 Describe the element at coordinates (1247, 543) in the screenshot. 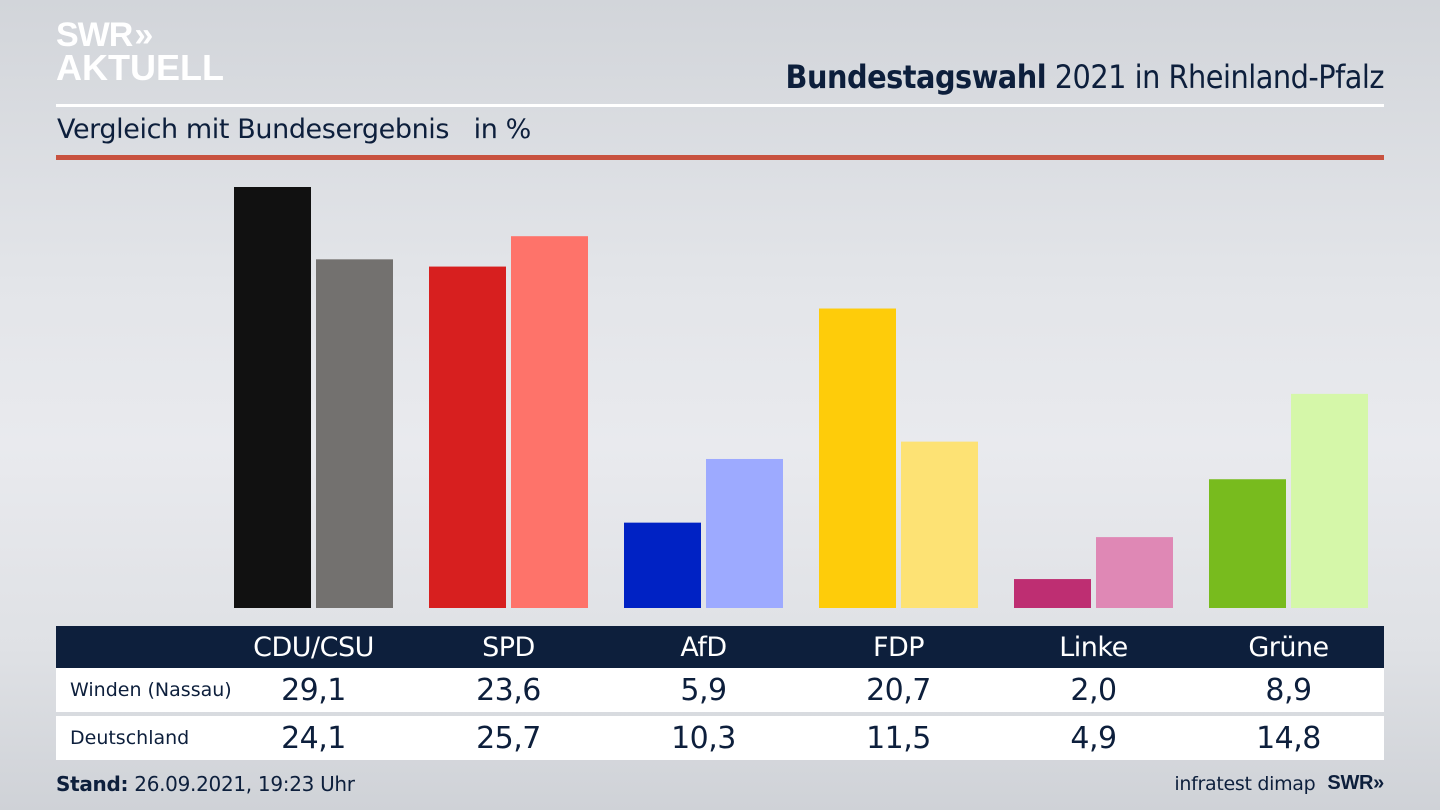

I see `bar-grüne-winden` at that location.